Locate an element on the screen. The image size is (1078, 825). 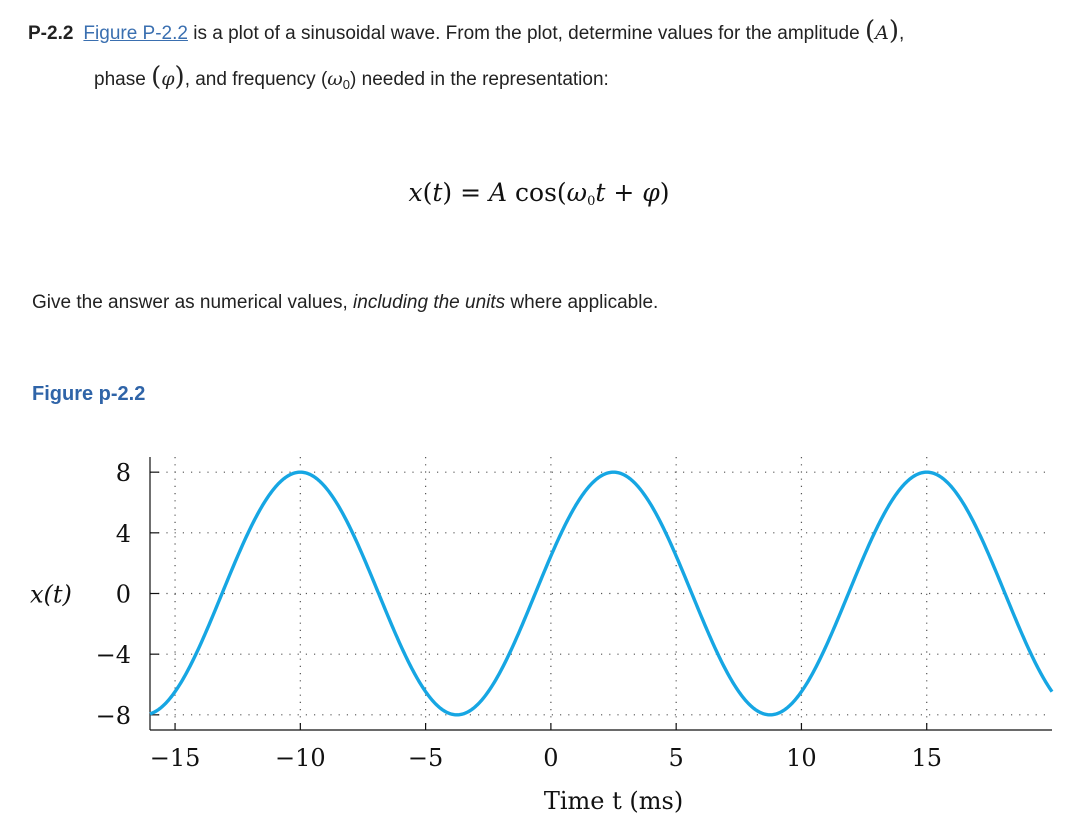
problem-text-3: , and frequency is located at coordinates (250, 79).